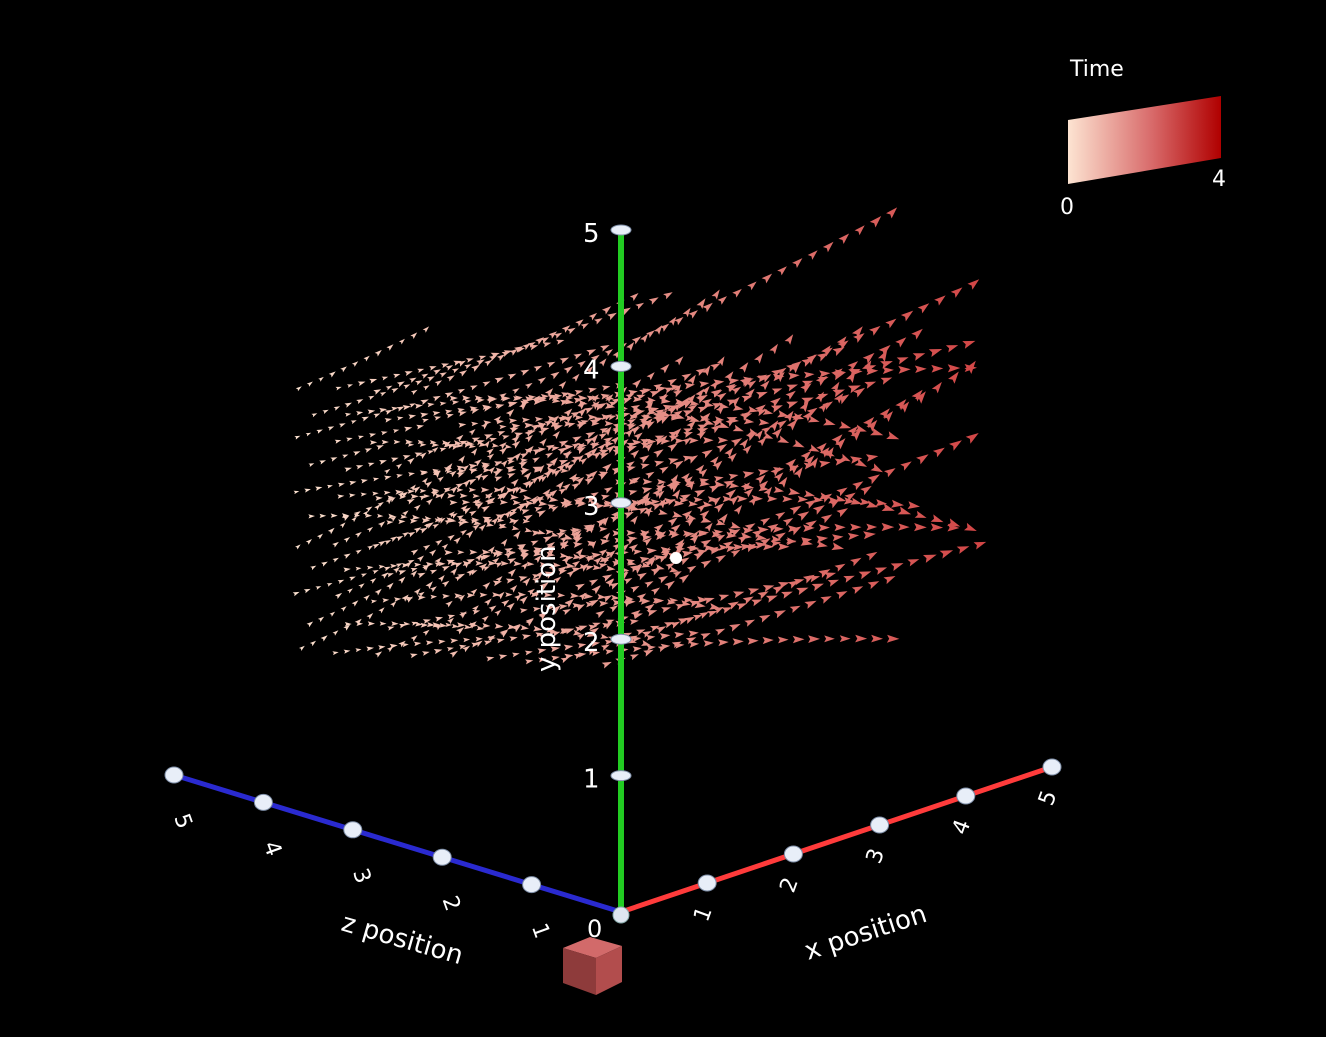 The image size is (1326, 1037). Describe the element at coordinates (269, 826) in the screenshot. I see `z-tick-4: 4` at that location.